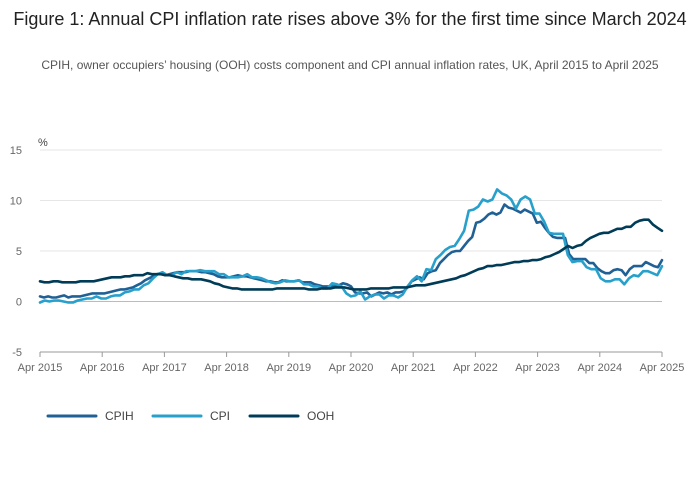  I want to click on x-tick-label: Apr 2020, so click(351, 368).